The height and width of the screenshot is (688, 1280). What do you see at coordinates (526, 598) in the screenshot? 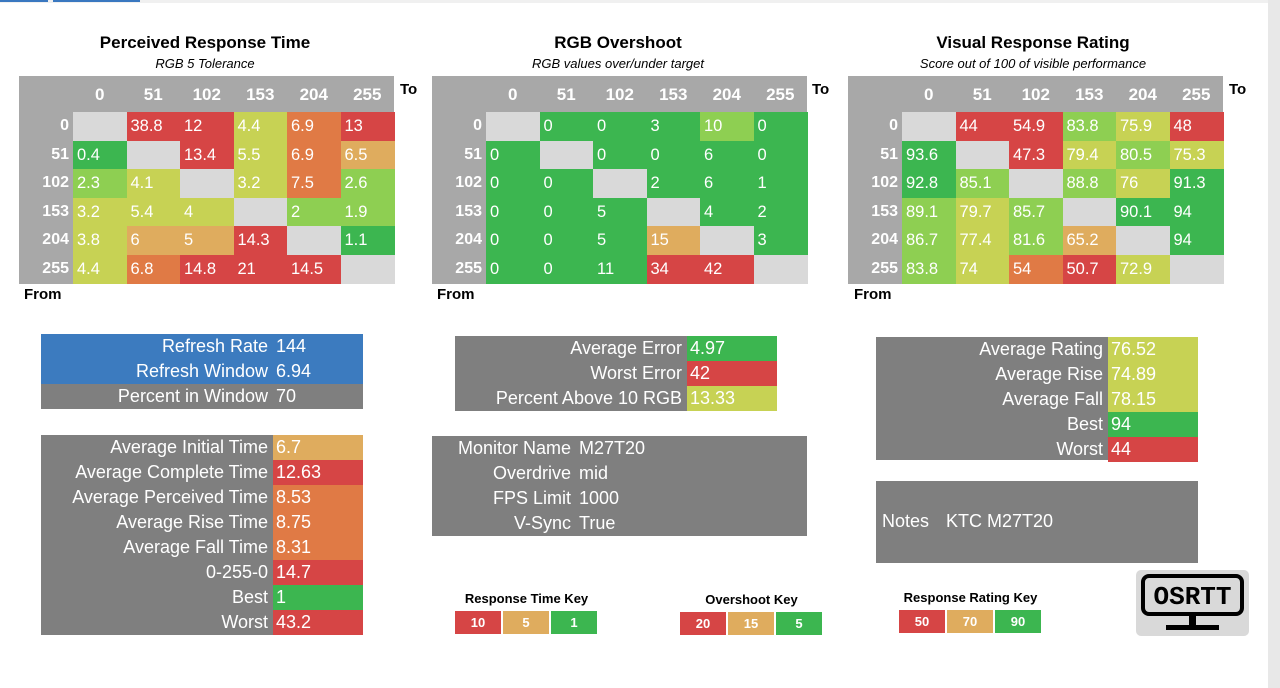
I see `response-key-title: Response Time Key` at bounding box center [526, 598].